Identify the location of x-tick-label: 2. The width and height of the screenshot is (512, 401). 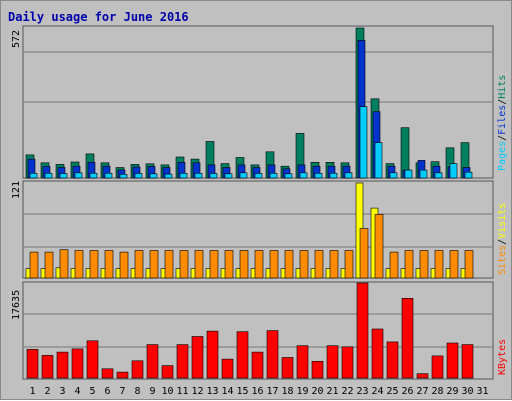
(47, 391).